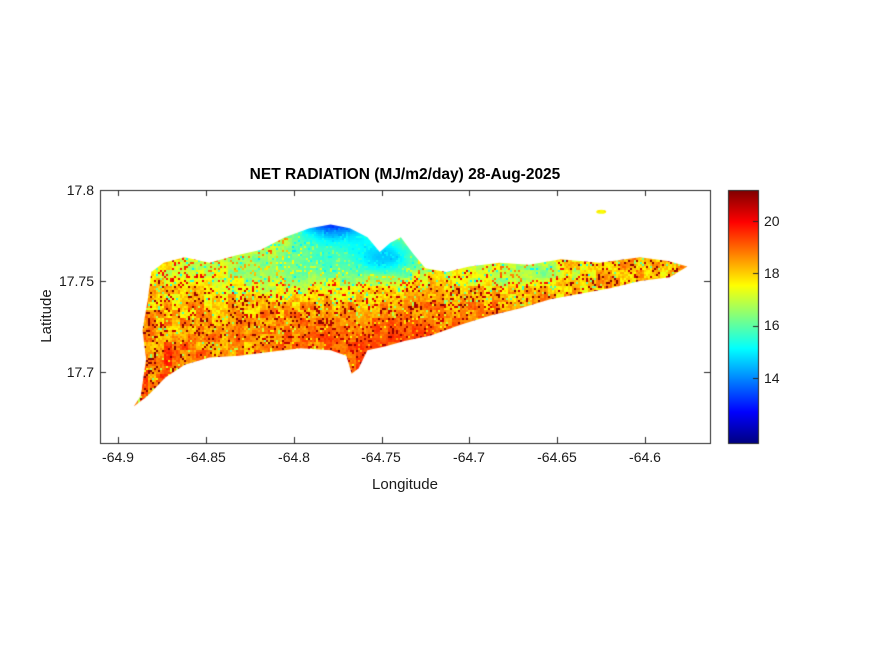  I want to click on chart-title: NET RADIATION (MJ/m2/day) 28-Aug-2025, so click(405, 174).